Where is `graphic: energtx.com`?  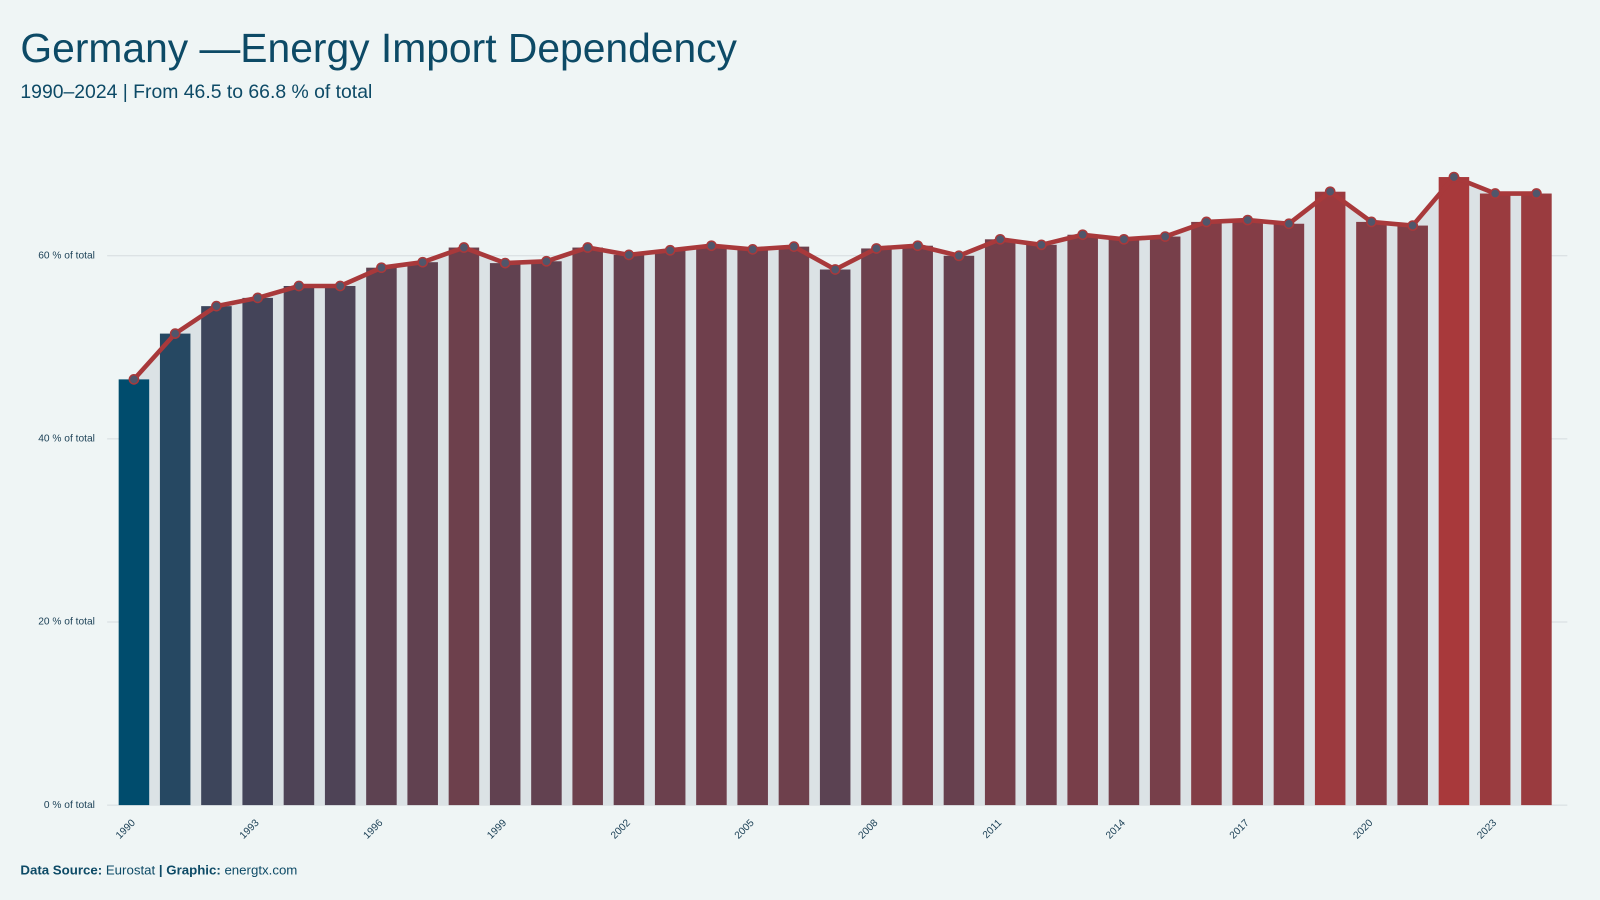 graphic: energtx.com is located at coordinates (260, 869).